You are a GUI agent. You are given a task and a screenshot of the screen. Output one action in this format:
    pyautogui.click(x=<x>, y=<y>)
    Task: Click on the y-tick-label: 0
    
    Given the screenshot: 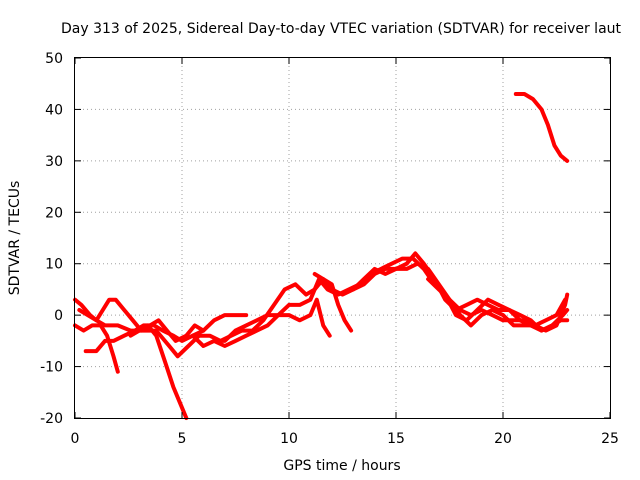 What is the action you would take?
    pyautogui.click(x=58, y=316)
    